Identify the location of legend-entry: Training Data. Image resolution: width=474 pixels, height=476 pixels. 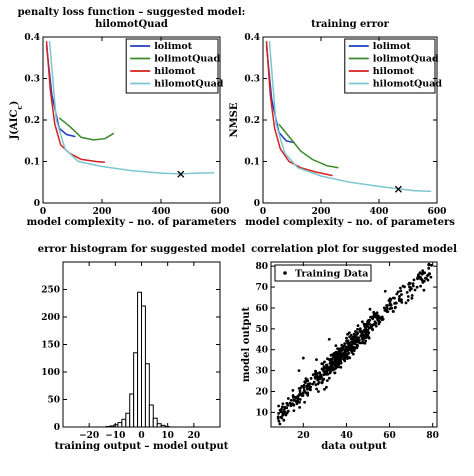
(331, 274).